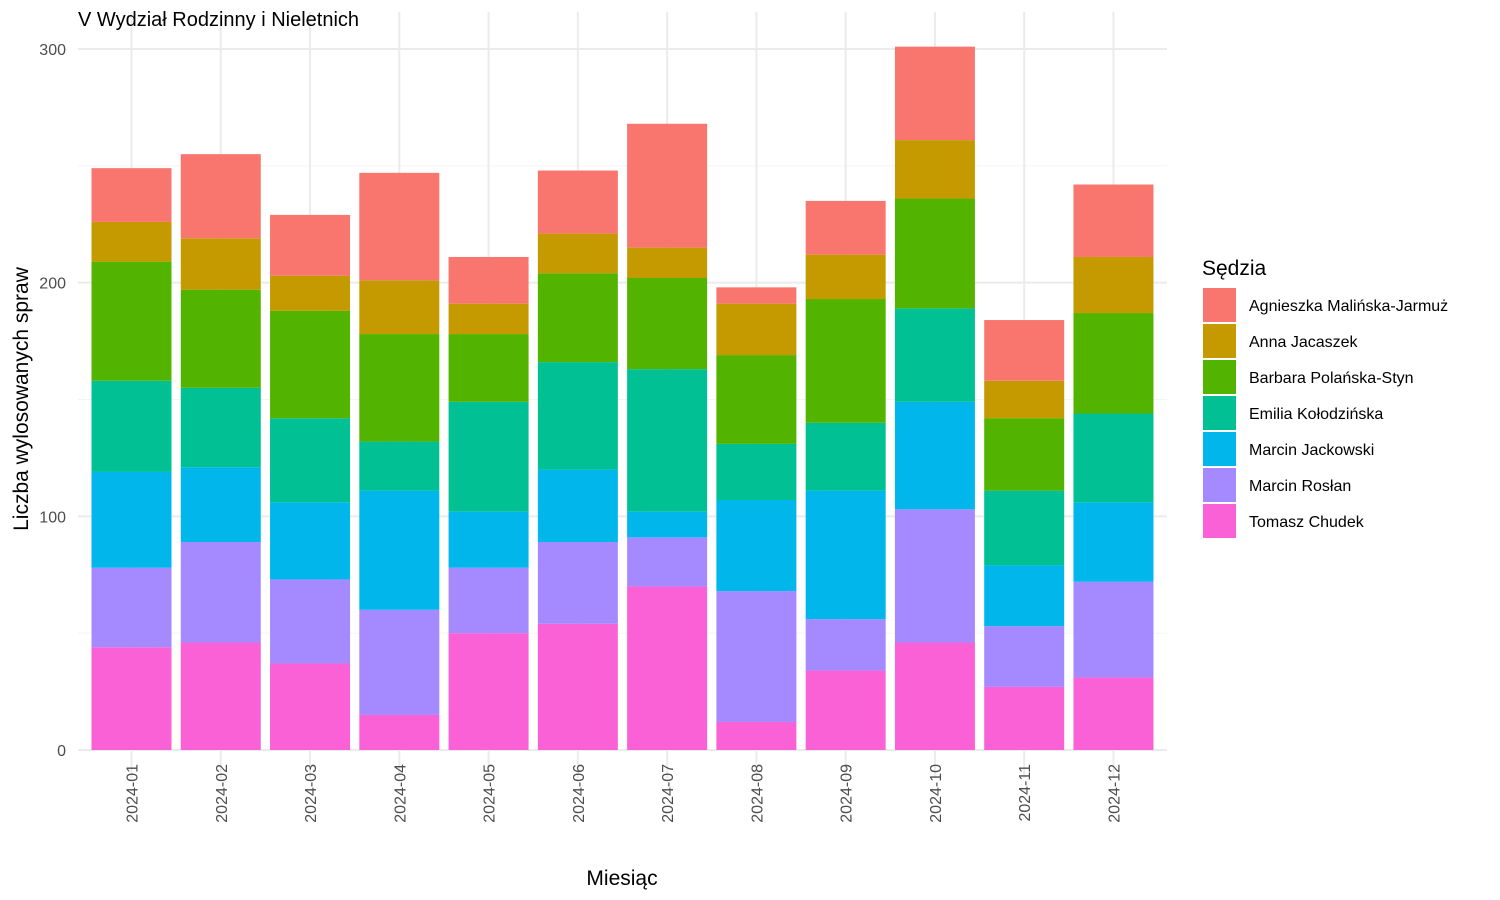 The width and height of the screenshot is (1500, 900). Describe the element at coordinates (21, 398) in the screenshot. I see `y-axis-title: Liczba wylosowanych spraw` at that location.